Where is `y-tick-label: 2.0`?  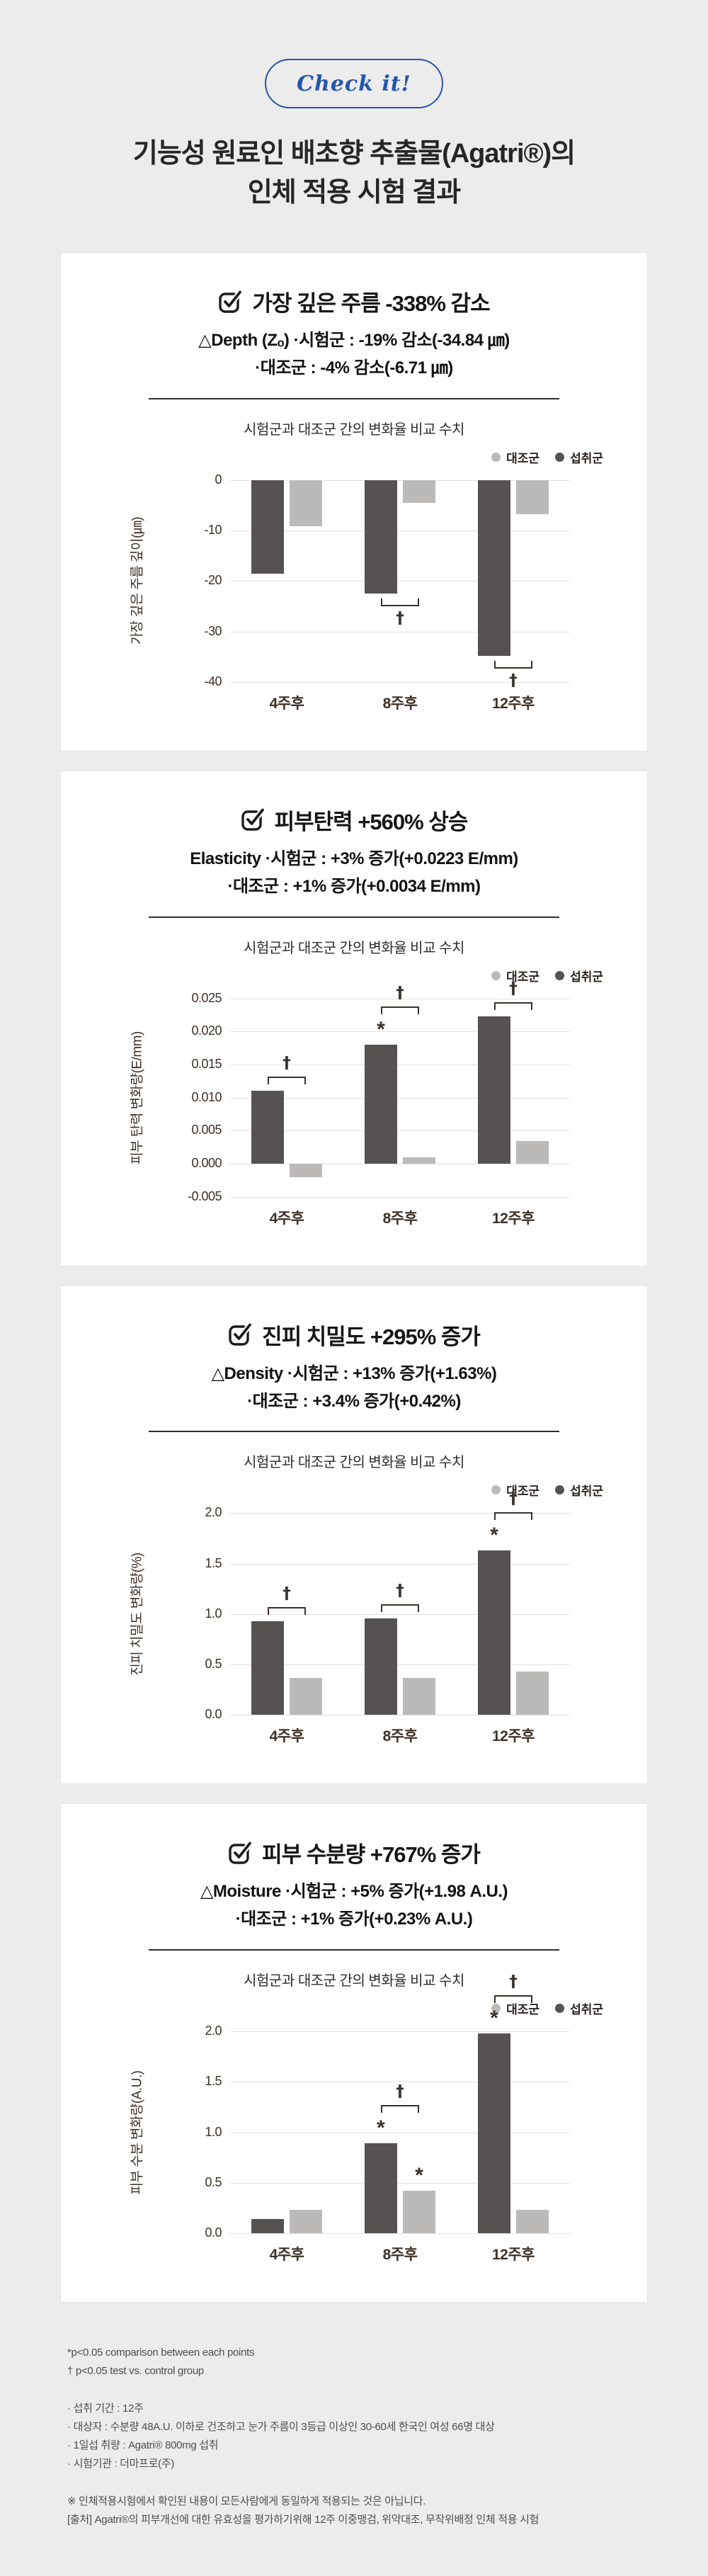 y-tick-label: 2.0 is located at coordinates (214, 1512).